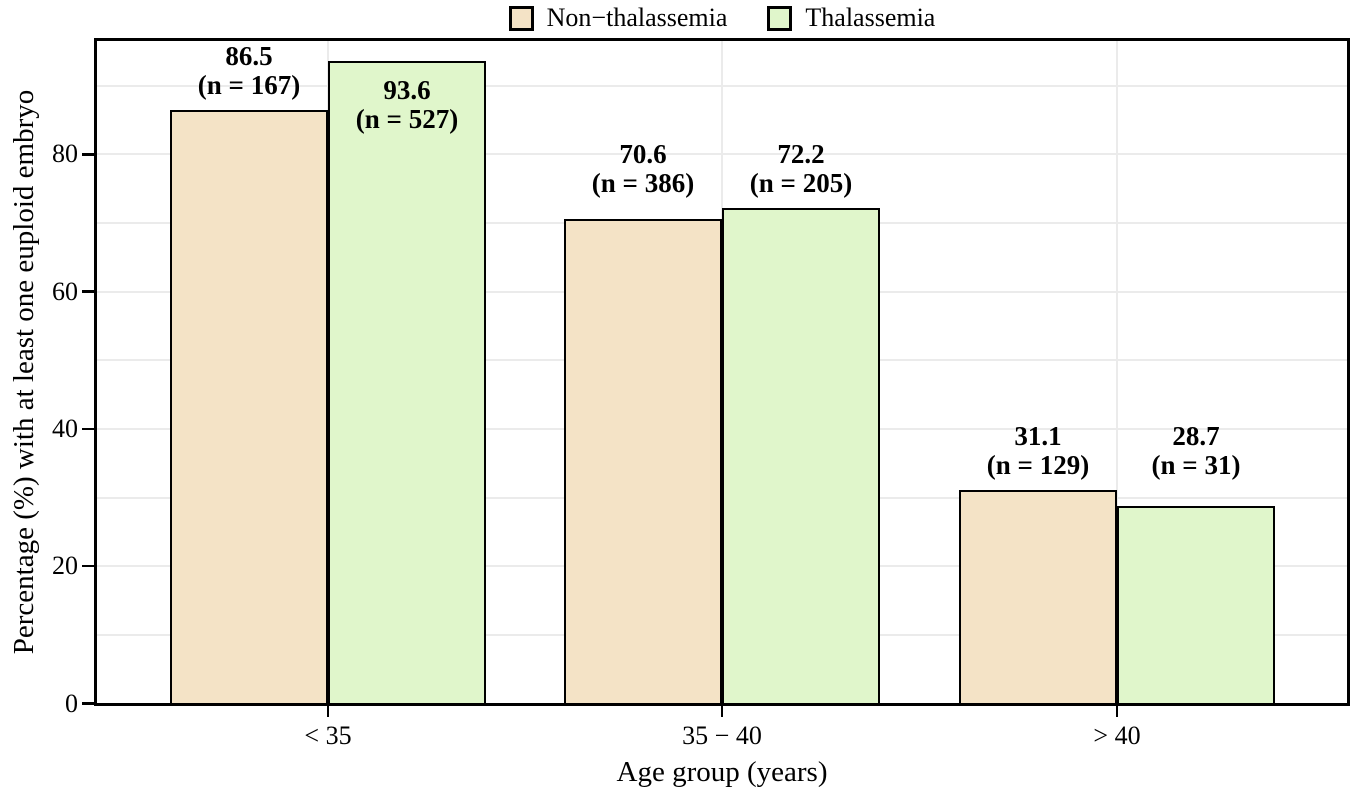  What do you see at coordinates (407, 382) in the screenshot?
I see `bar-thalassemia-group1` at bounding box center [407, 382].